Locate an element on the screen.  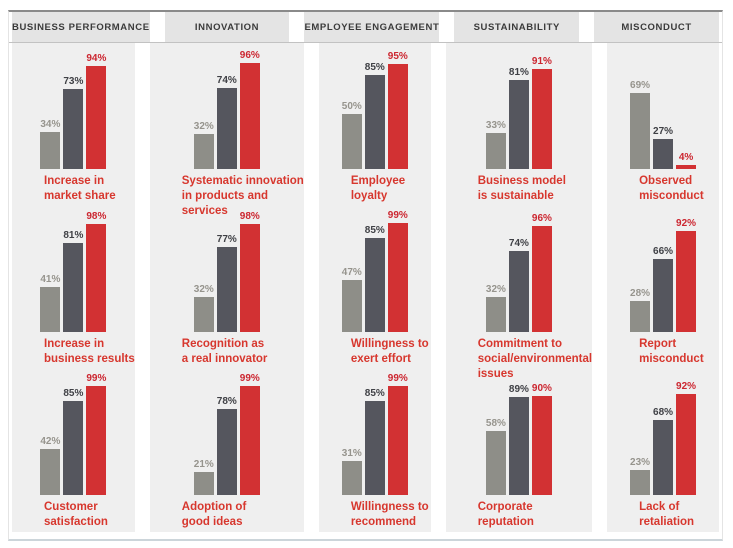
bar-with-value: 91% is located at coordinates (541, 112).